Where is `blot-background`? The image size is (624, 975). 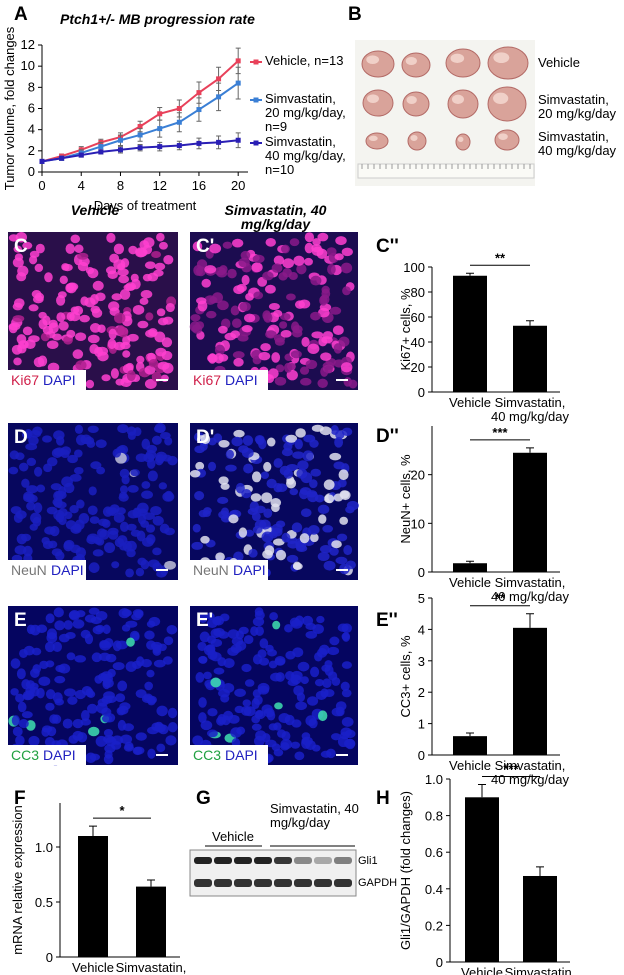 blot-background is located at coordinates (273, 873).